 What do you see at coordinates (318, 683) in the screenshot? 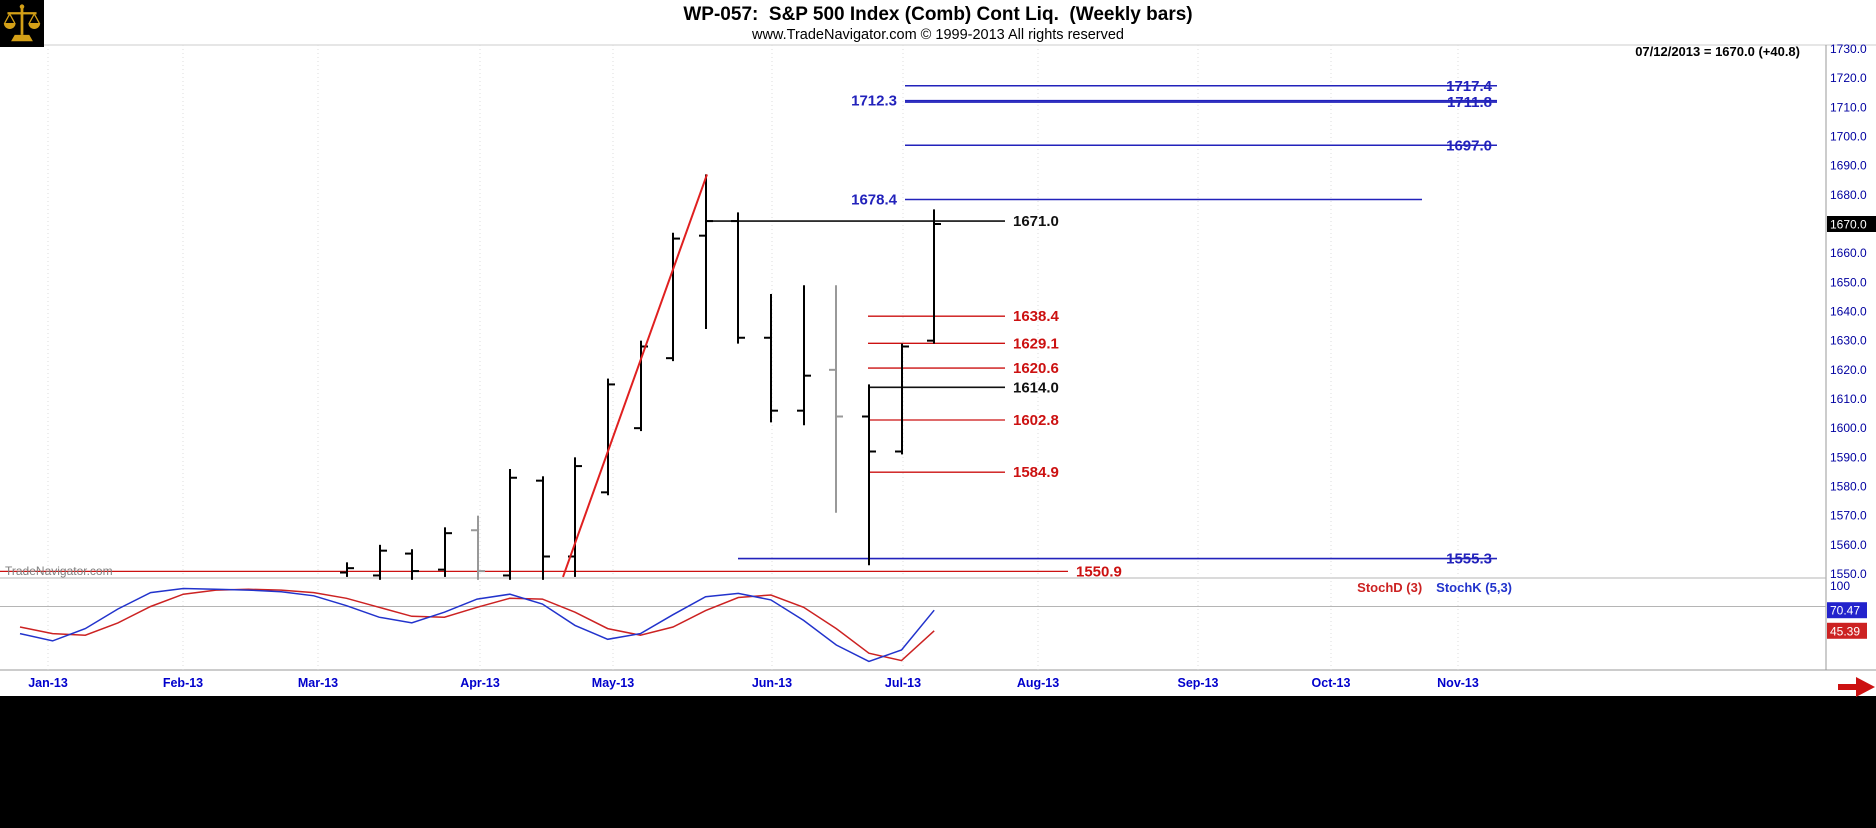
I see `month-label: Mar-13` at bounding box center [318, 683].